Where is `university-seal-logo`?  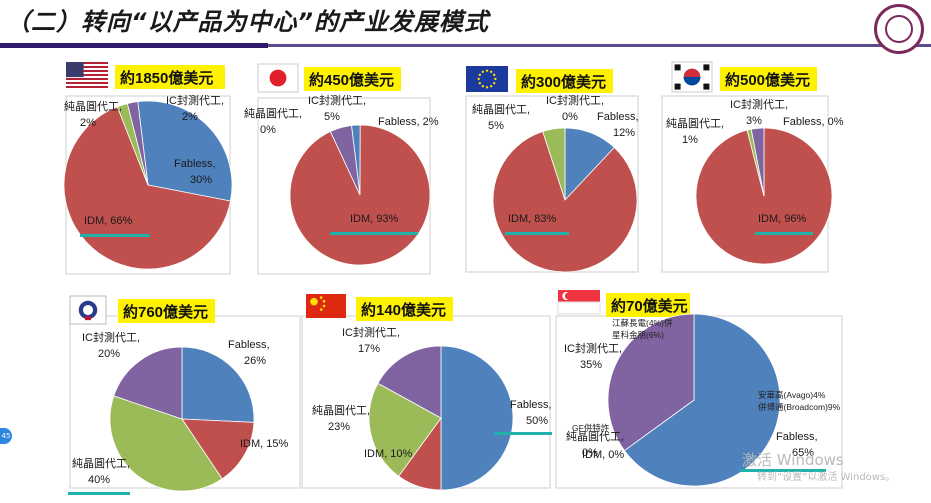
university-seal-logo is located at coordinates (899, 29).